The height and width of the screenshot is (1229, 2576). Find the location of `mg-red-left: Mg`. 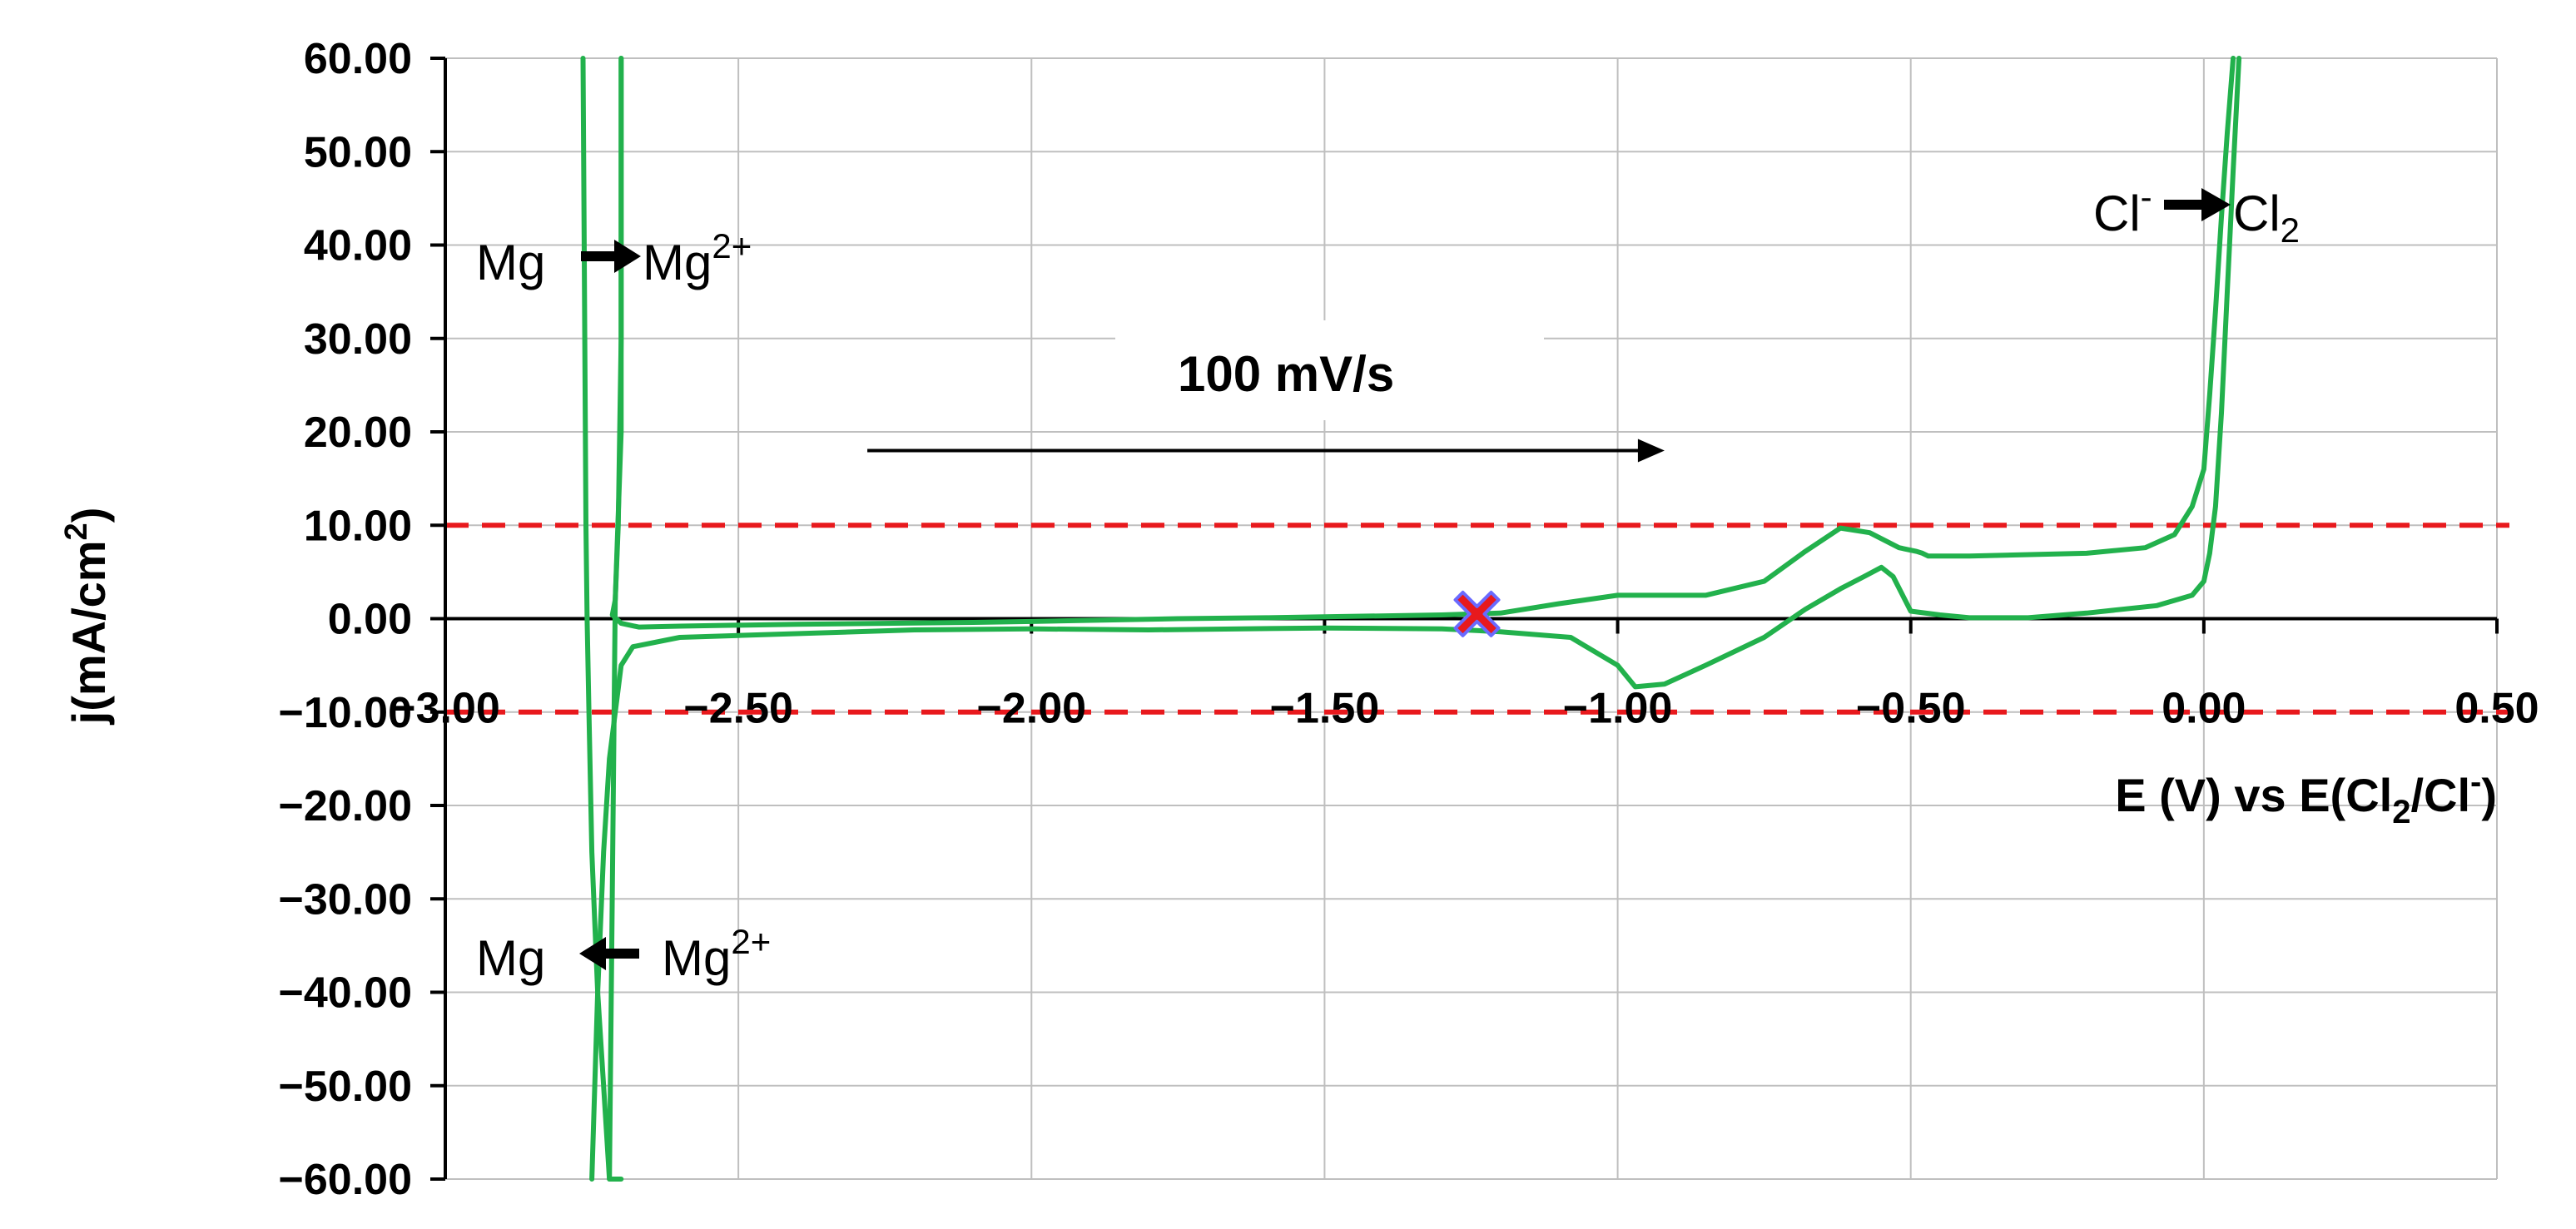

mg-red-left: Mg is located at coordinates (511, 958).